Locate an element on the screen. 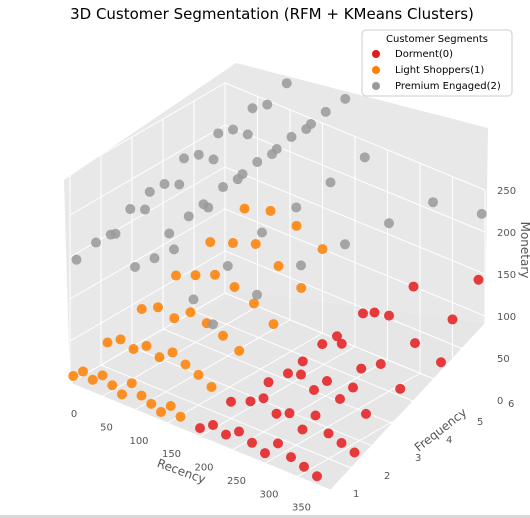 The image size is (530, 518). legend-label-dorment: Dorment(0) is located at coordinates (424, 54).